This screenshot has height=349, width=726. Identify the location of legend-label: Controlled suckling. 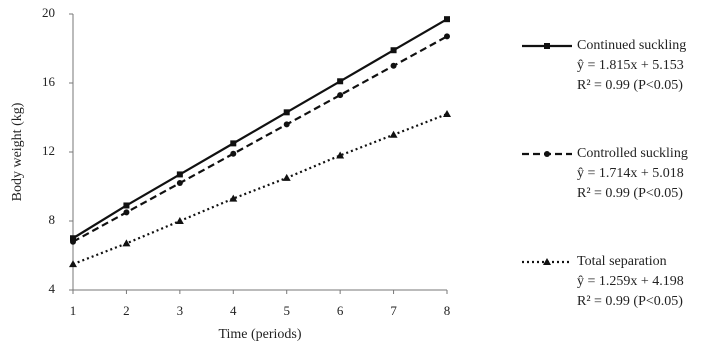
(632, 153).